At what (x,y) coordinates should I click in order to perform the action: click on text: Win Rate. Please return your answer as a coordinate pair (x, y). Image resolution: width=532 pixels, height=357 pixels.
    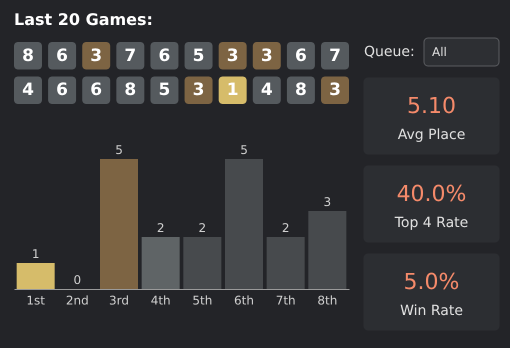
    Looking at the image, I should click on (431, 311).